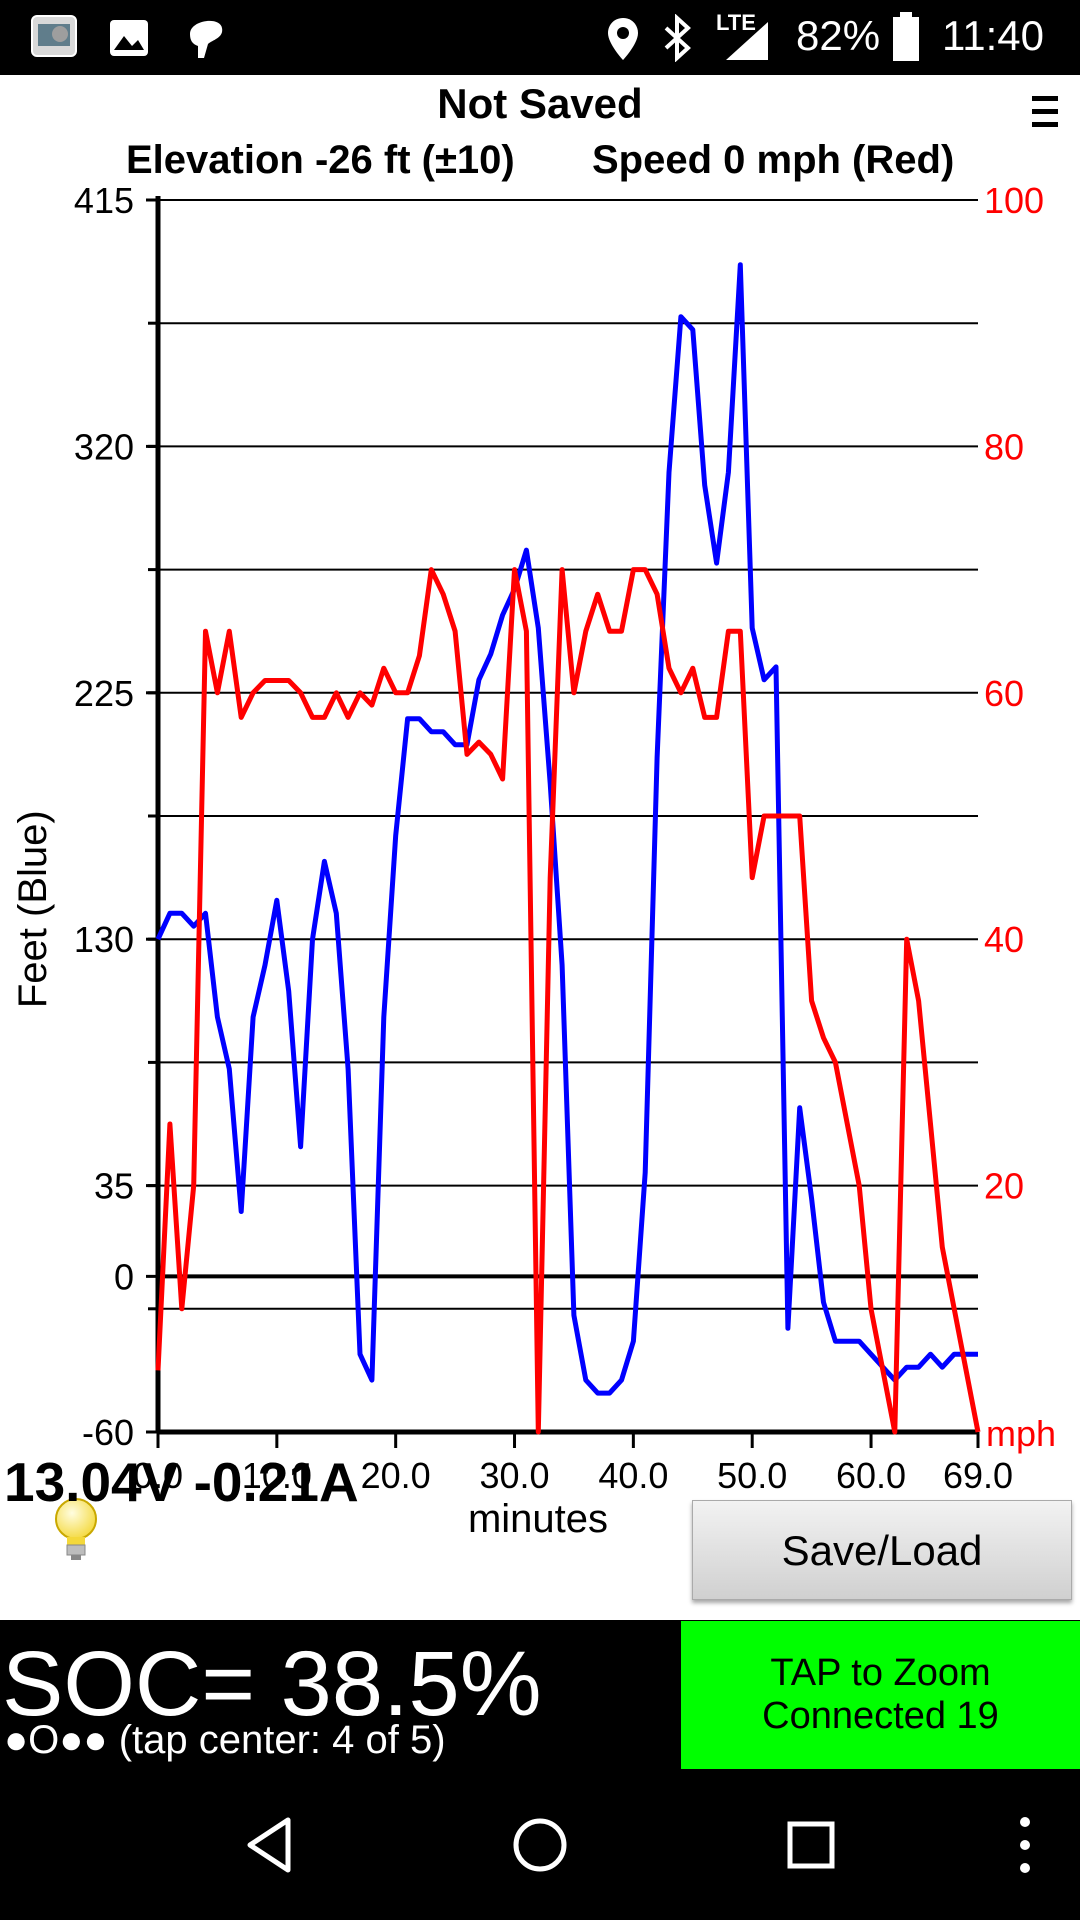 This screenshot has width=1080, height=1920. What do you see at coordinates (871, 1475) in the screenshot?
I see `x-tick-label: 60.0` at bounding box center [871, 1475].